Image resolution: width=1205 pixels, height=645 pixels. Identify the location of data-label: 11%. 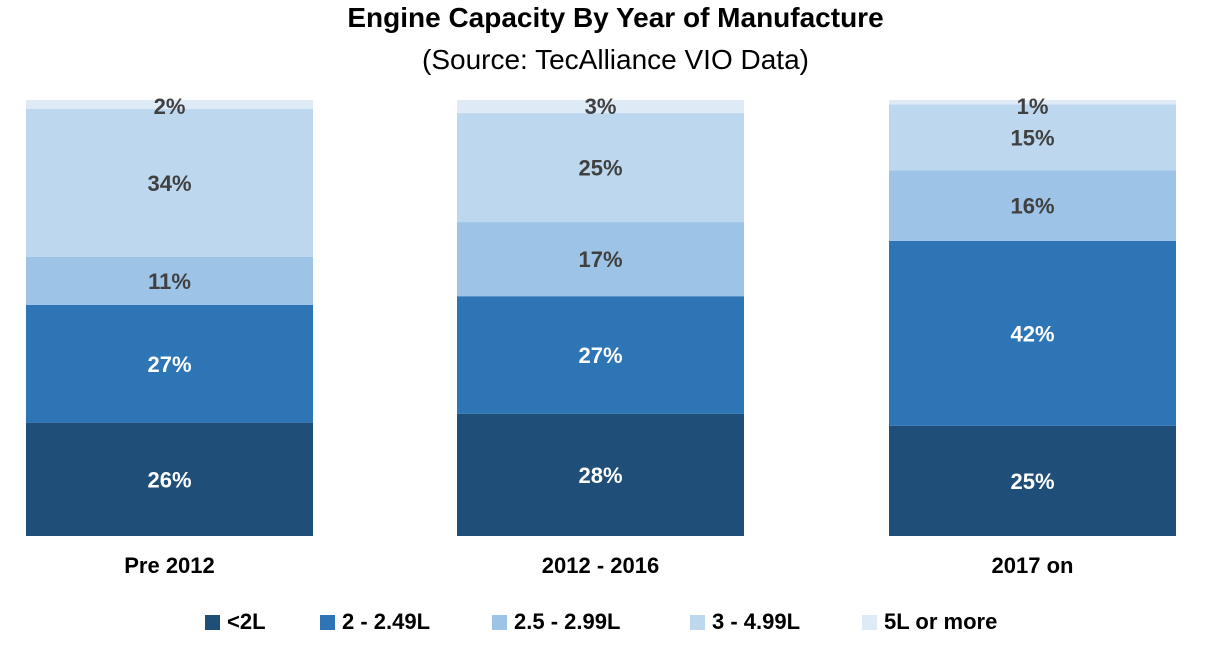
(169, 281).